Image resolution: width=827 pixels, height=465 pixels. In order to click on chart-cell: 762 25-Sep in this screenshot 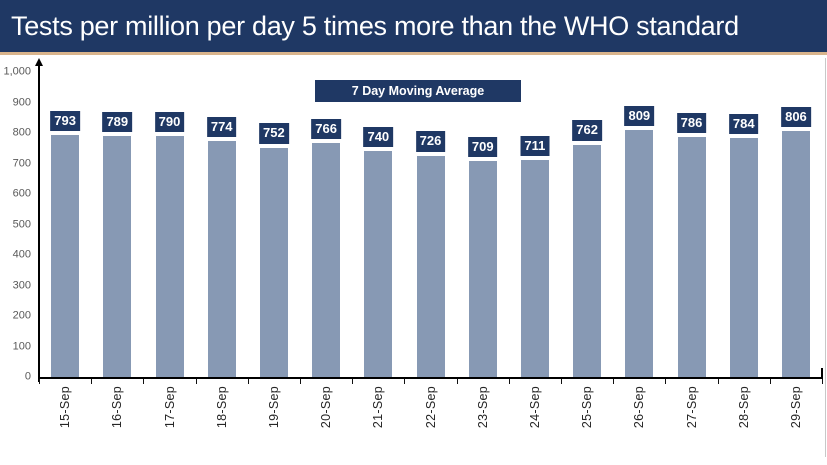, I will do `click(587, 250)`.